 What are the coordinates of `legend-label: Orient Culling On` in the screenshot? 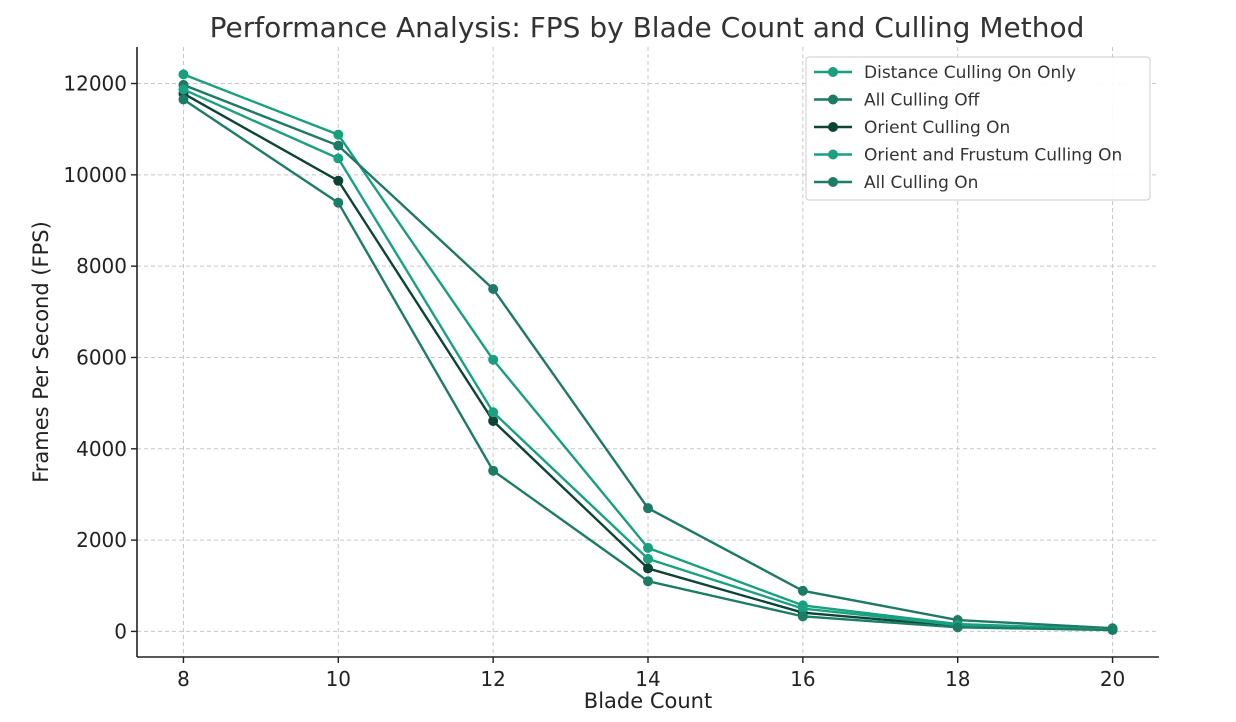 It's located at (937, 128).